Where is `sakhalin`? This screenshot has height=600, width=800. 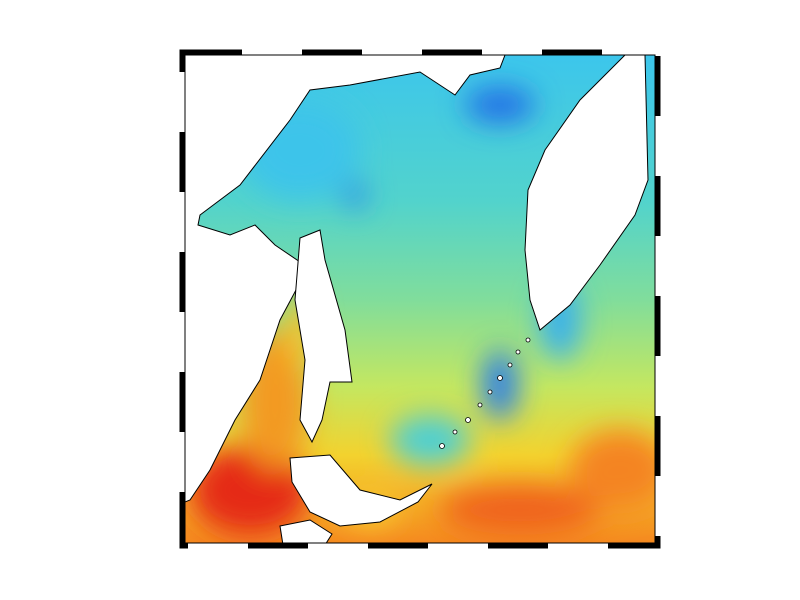
sakhalin is located at coordinates (323, 336).